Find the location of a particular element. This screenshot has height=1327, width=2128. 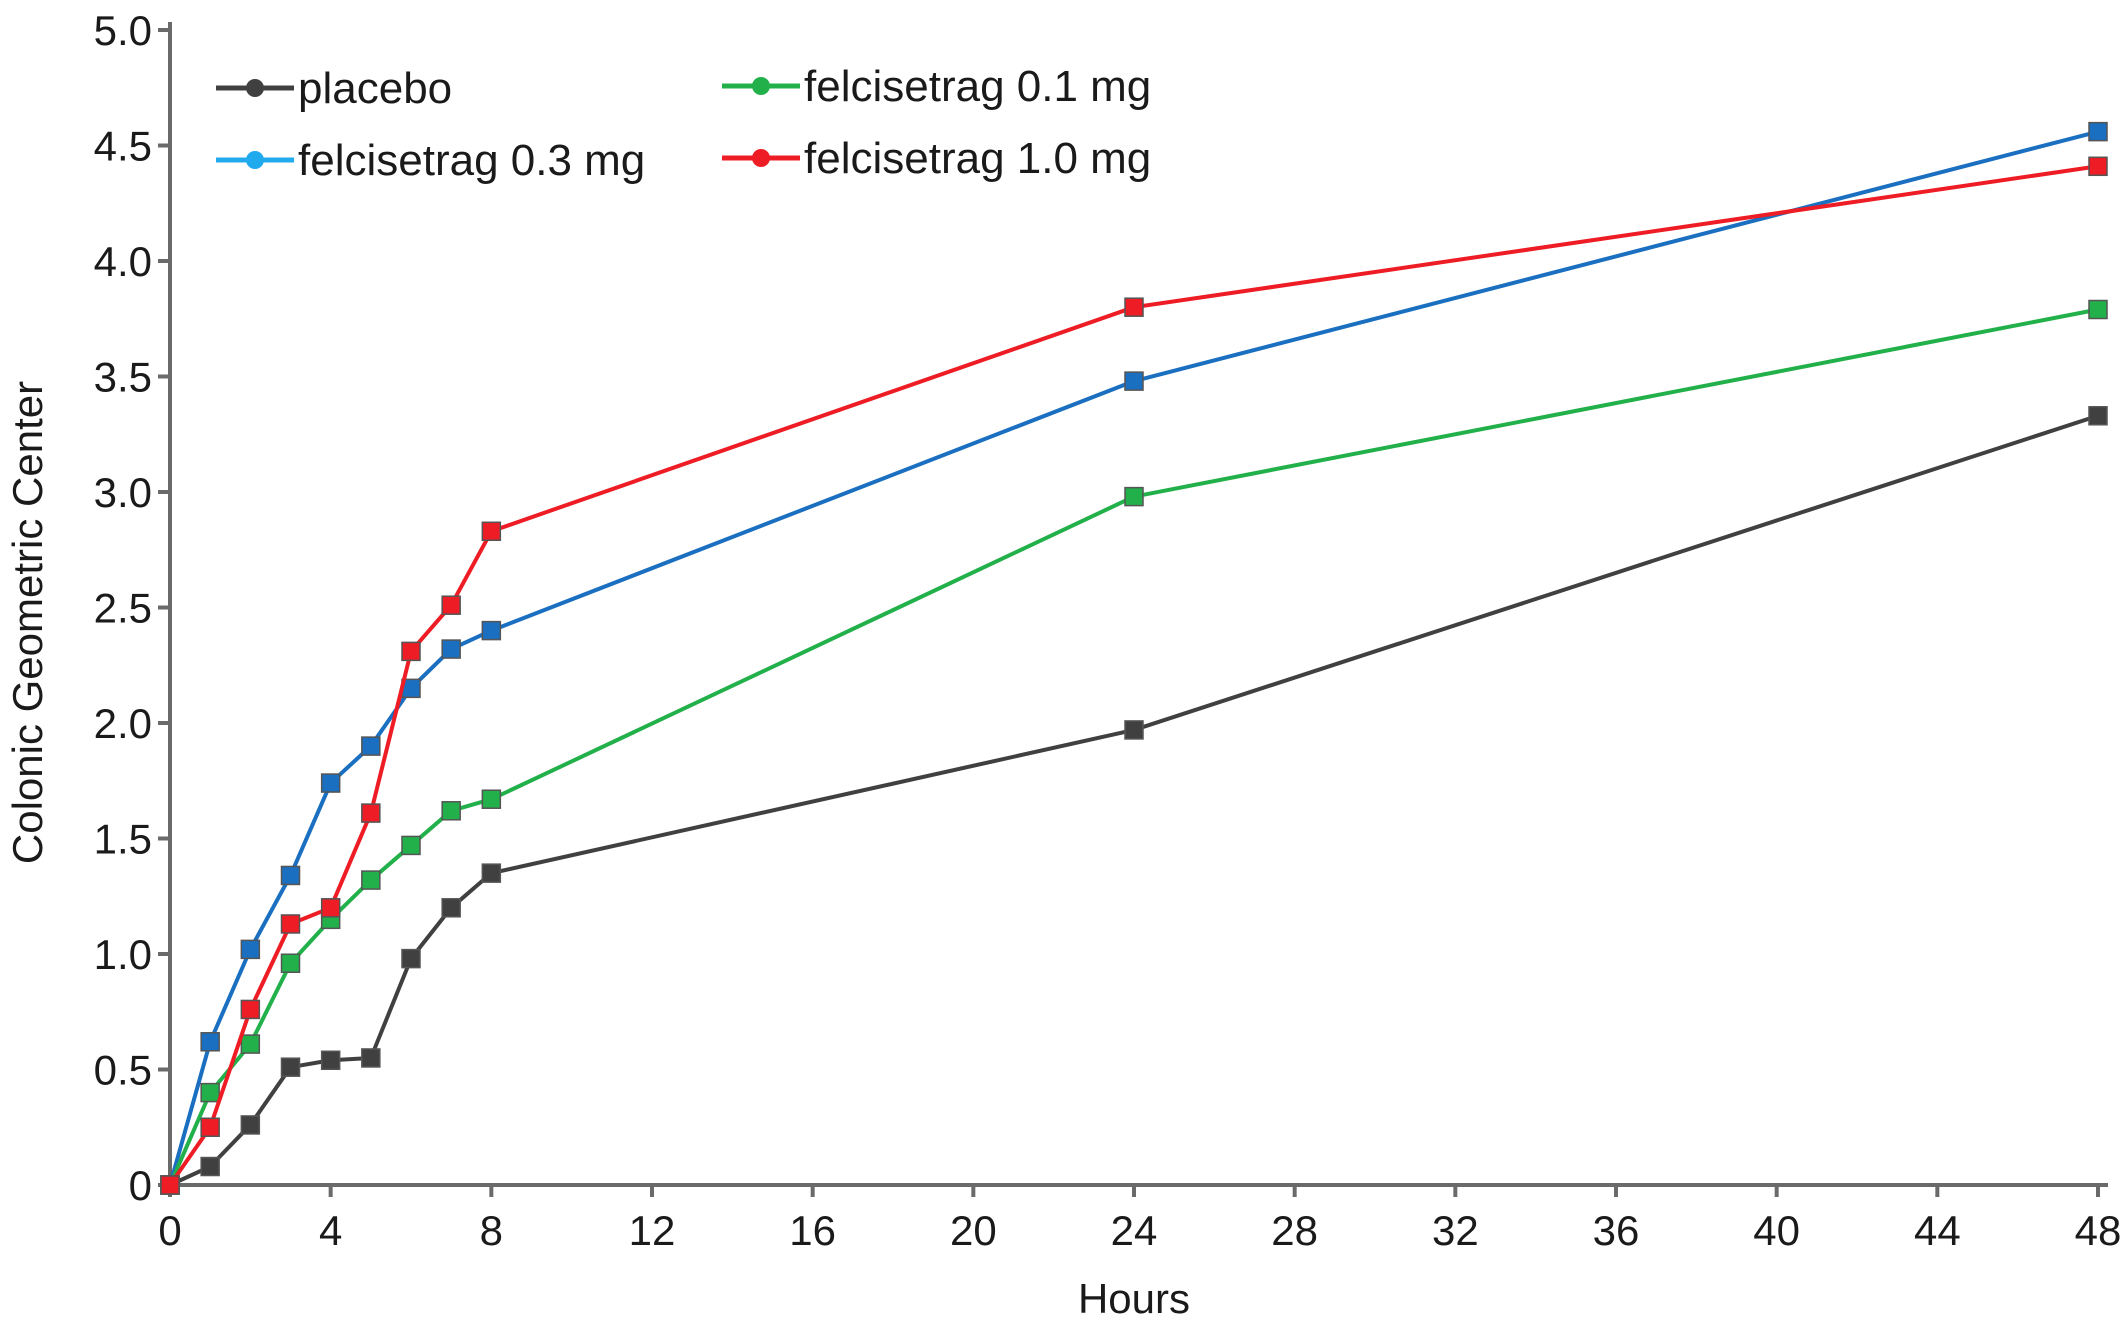

y-tick-label: 0.5 is located at coordinates (123, 1070).